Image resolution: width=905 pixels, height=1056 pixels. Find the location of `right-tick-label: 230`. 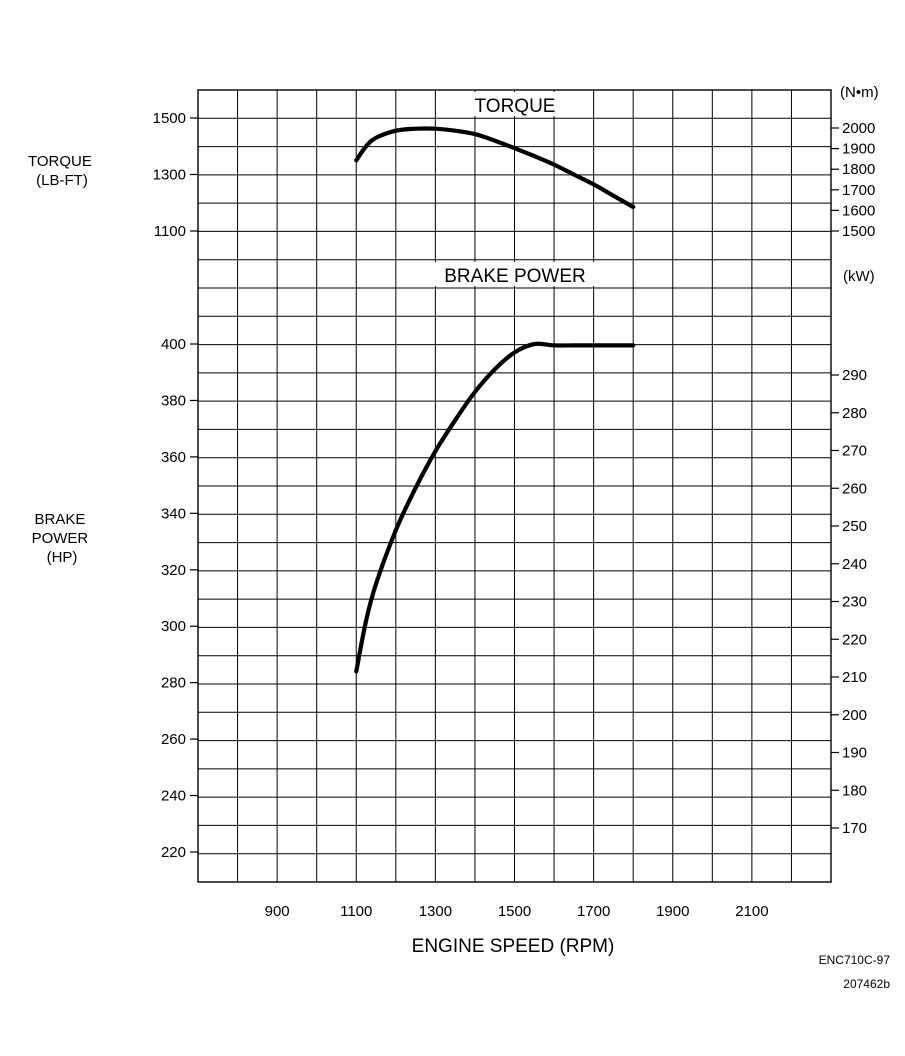

right-tick-label: 230 is located at coordinates (854, 602).